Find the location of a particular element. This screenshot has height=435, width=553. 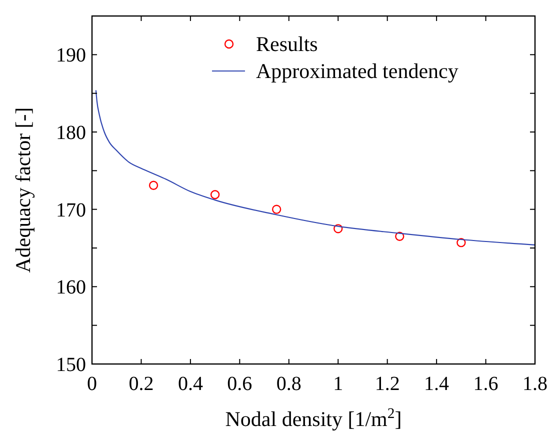

legend-label: Results is located at coordinates (287, 44).